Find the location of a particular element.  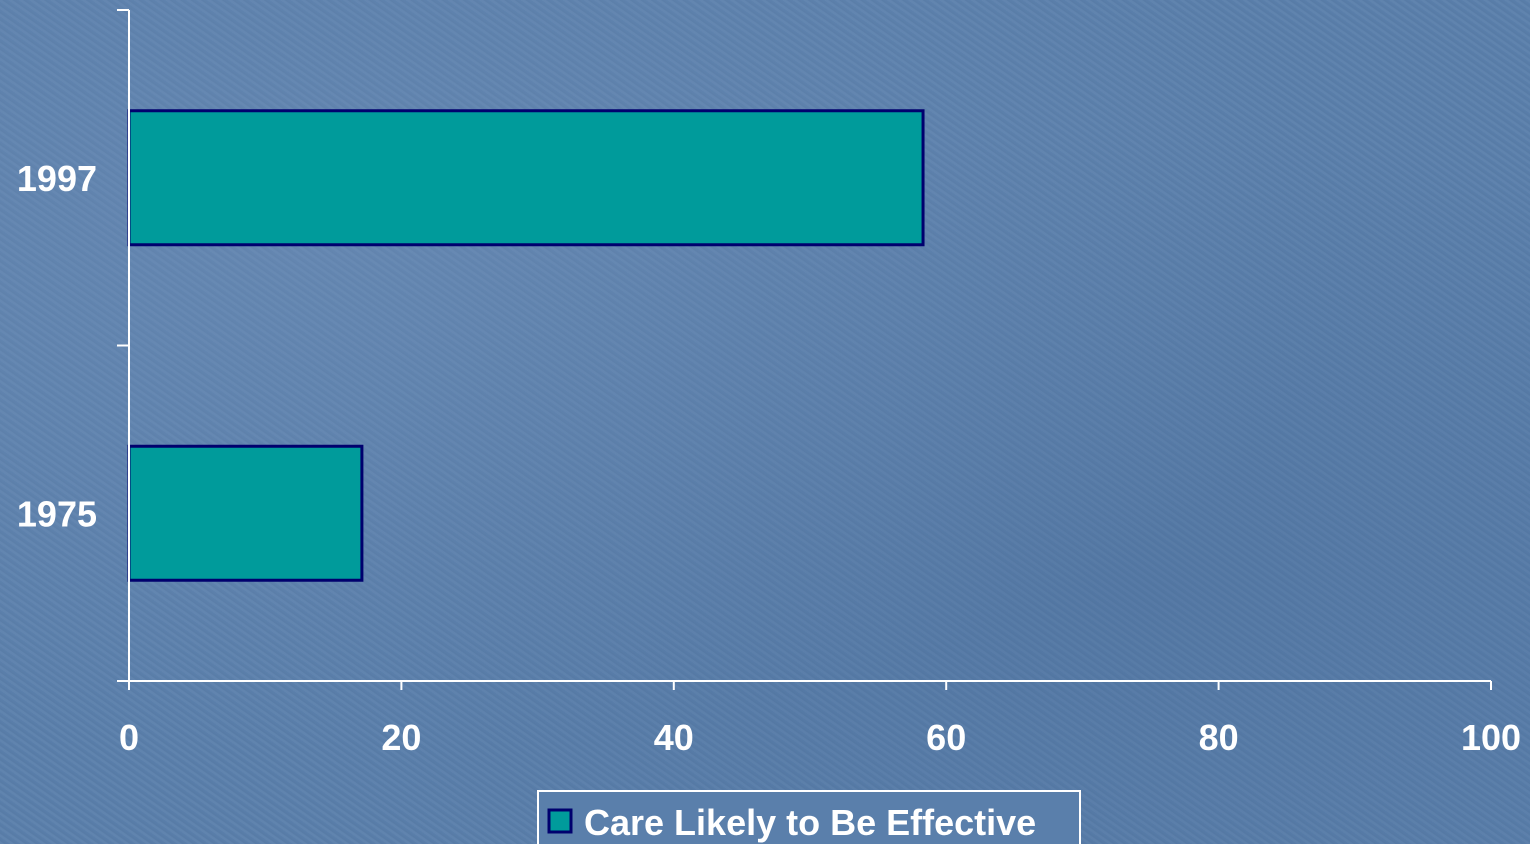

category-label: 1975 is located at coordinates (57, 513).